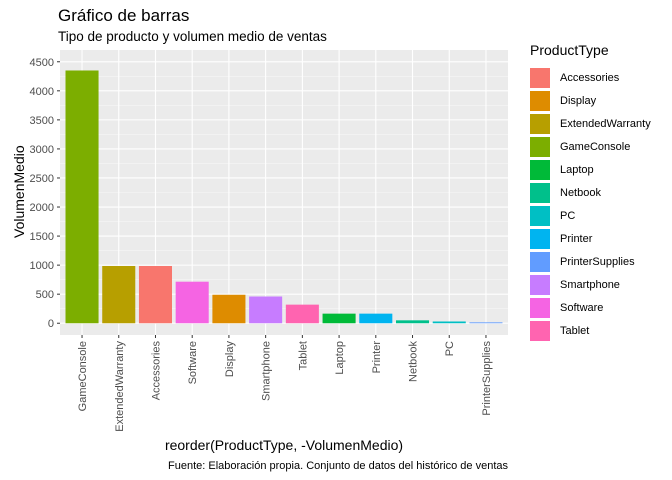 Image resolution: width=672 pixels, height=480 pixels. I want to click on x-tick-label: Laptop, so click(340, 358).